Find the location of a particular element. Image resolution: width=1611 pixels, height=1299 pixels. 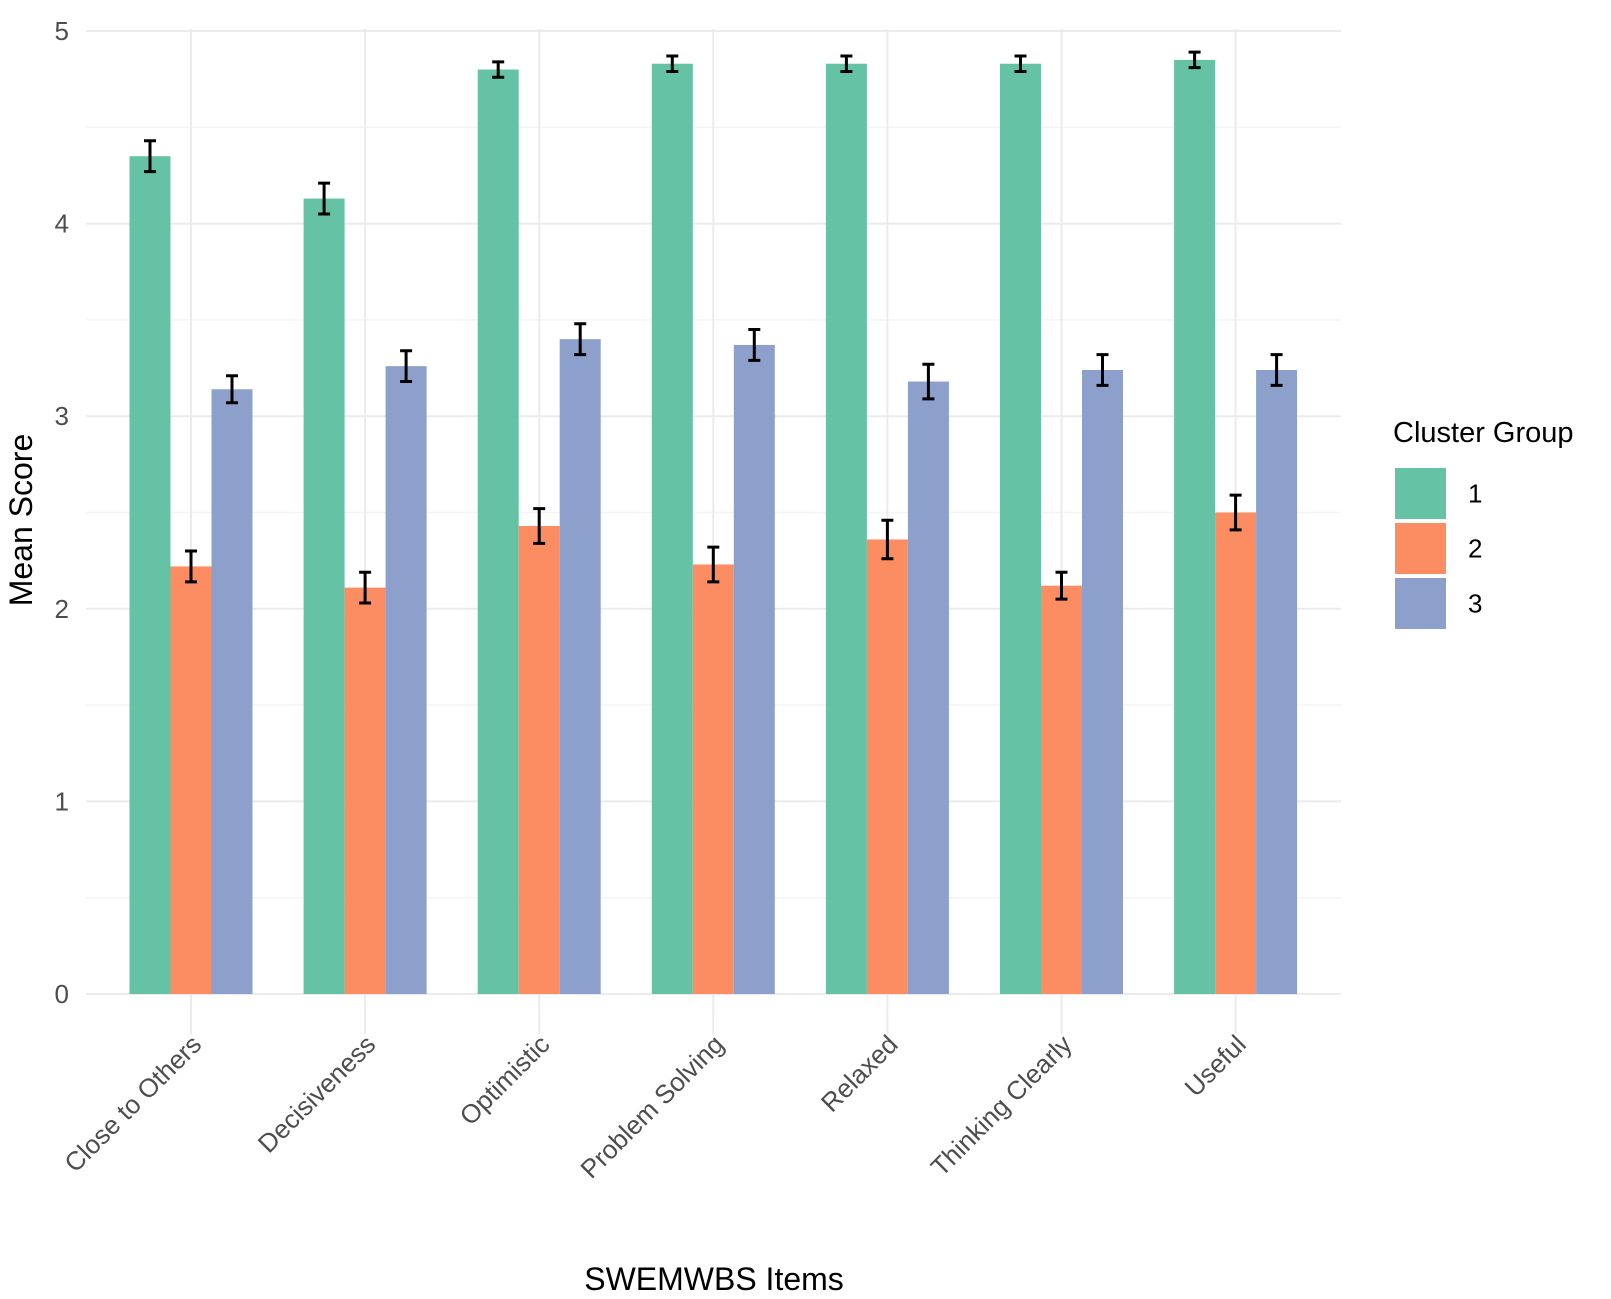

y-axis-ticks: 0 1 2 3 4 5 is located at coordinates (62, 512).